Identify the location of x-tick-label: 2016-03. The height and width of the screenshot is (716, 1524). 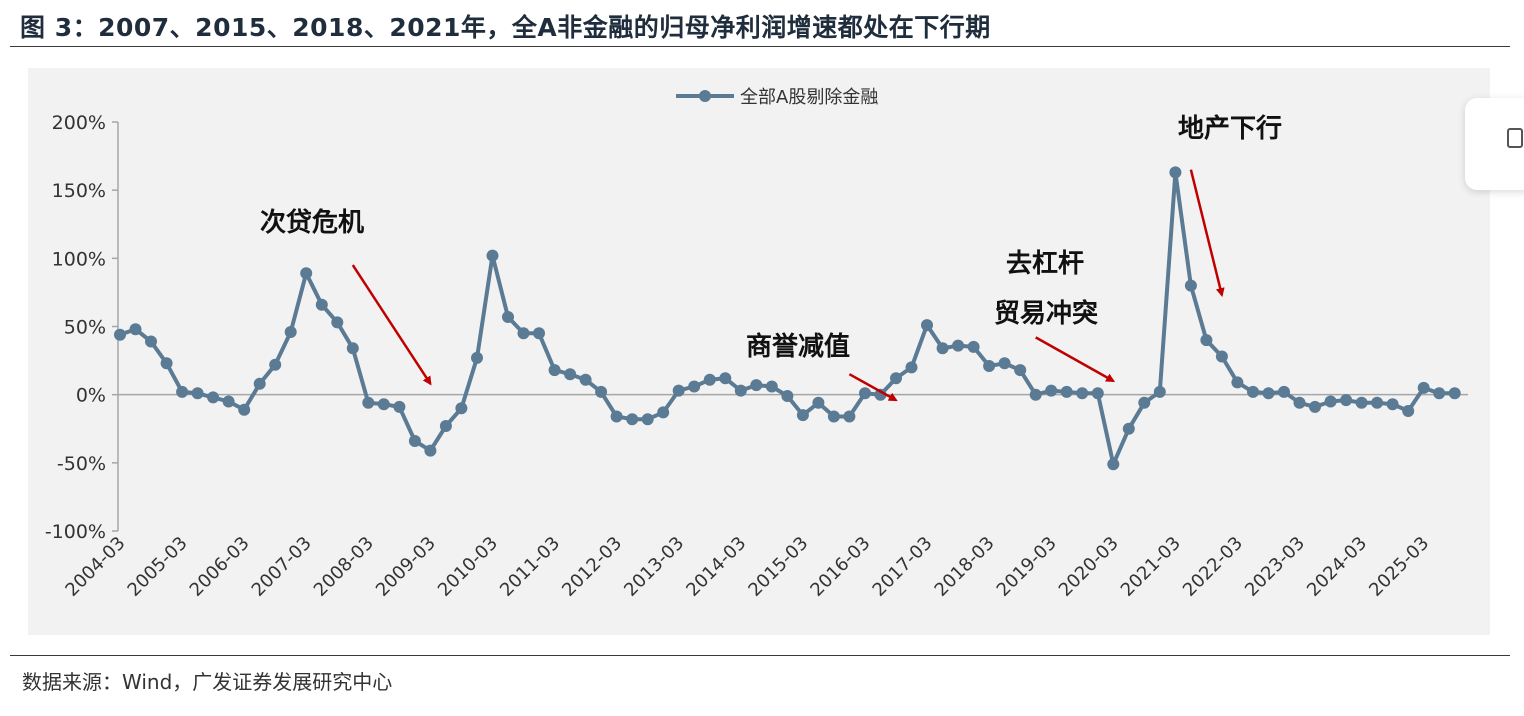
(840, 567).